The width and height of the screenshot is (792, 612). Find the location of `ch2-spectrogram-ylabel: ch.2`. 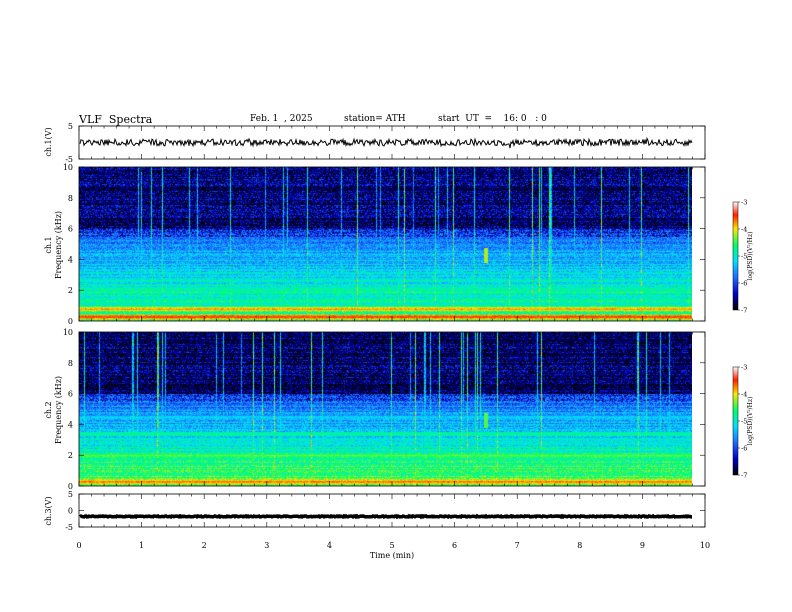

ch2-spectrogram-ylabel: ch.2 is located at coordinates (48, 409).